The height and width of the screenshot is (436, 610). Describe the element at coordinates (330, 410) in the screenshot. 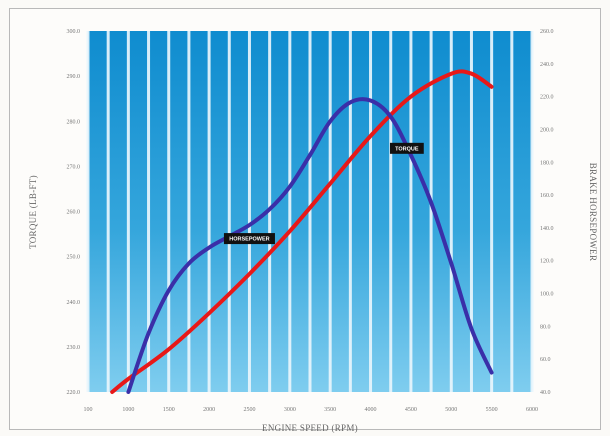

I see `x-tick-label: 3500` at that location.